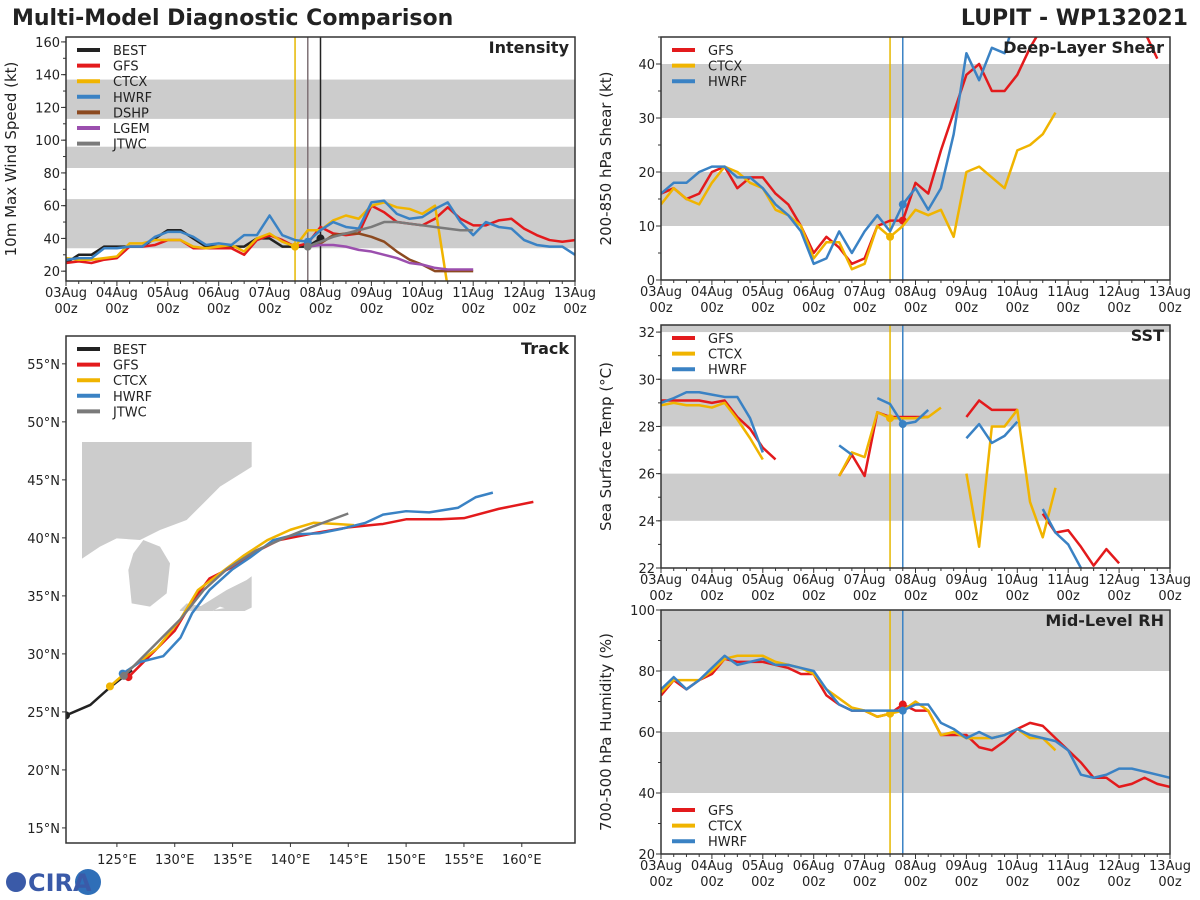 This screenshot has height=900, width=1200. What do you see at coordinates (545, 348) in the screenshot?
I see `panel-title-track: Track` at bounding box center [545, 348].